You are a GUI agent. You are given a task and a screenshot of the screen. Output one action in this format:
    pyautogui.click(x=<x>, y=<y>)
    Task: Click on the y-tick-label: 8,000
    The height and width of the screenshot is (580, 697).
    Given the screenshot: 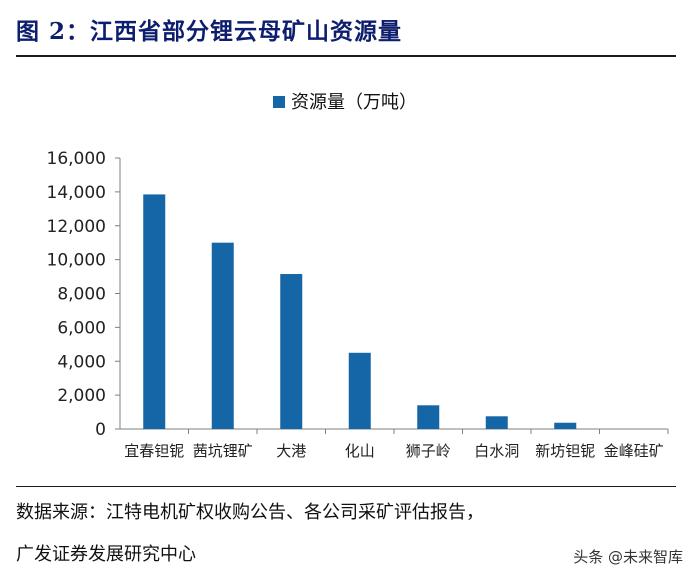 What is the action you would take?
    pyautogui.click(x=81, y=295)
    